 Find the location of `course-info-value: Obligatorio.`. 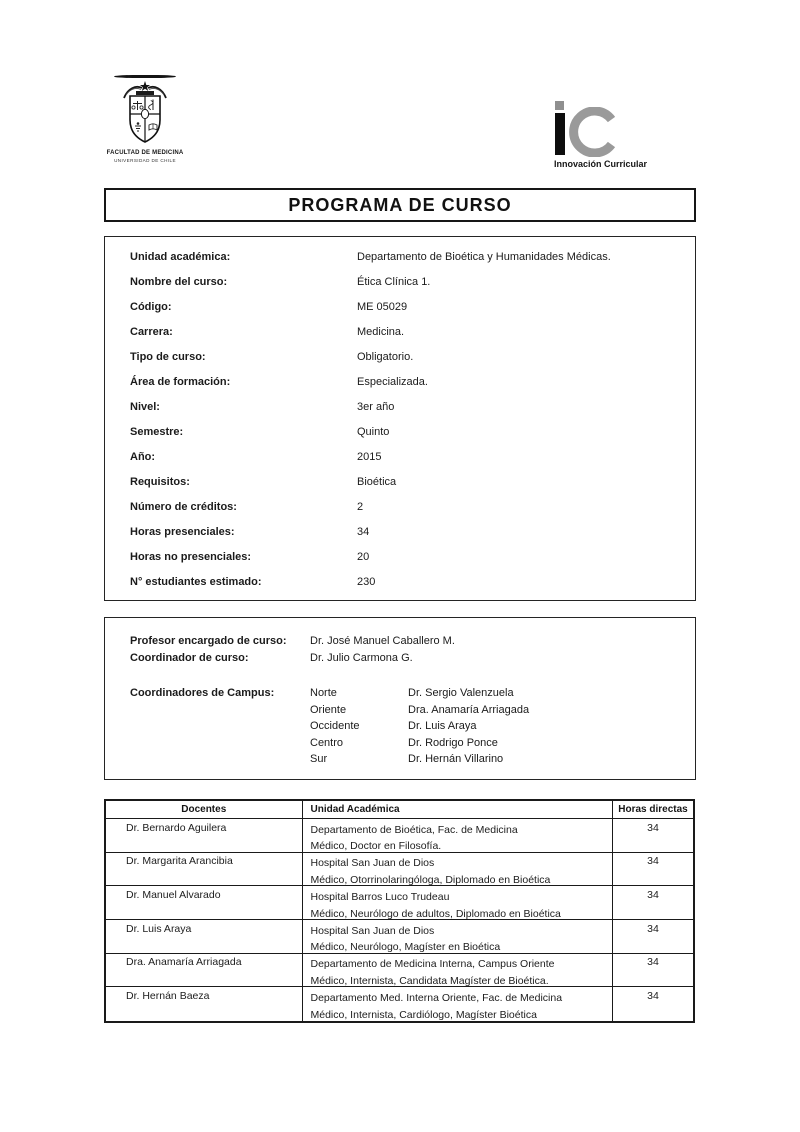

course-info-value: Obligatorio. is located at coordinates (385, 356).